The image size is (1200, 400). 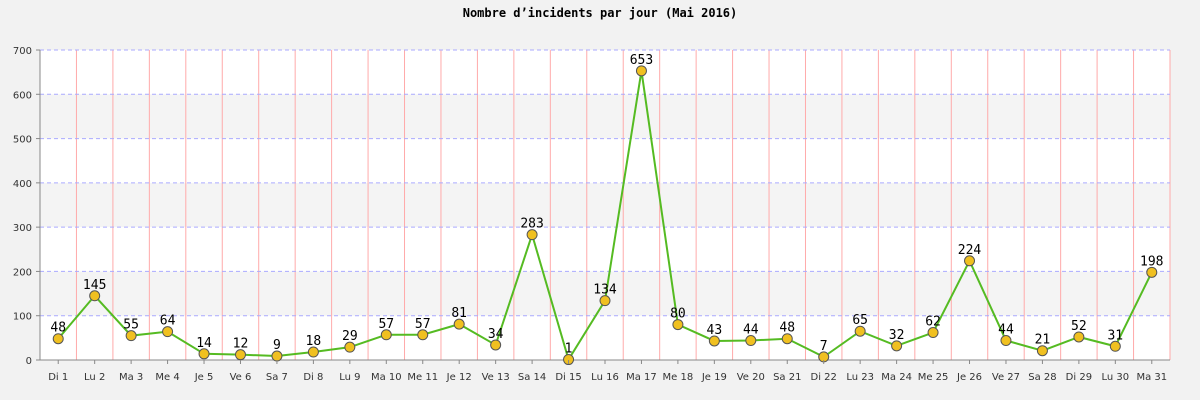 What do you see at coordinates (131, 377) in the screenshot?
I see `x-tick-label: Ma 3` at bounding box center [131, 377].